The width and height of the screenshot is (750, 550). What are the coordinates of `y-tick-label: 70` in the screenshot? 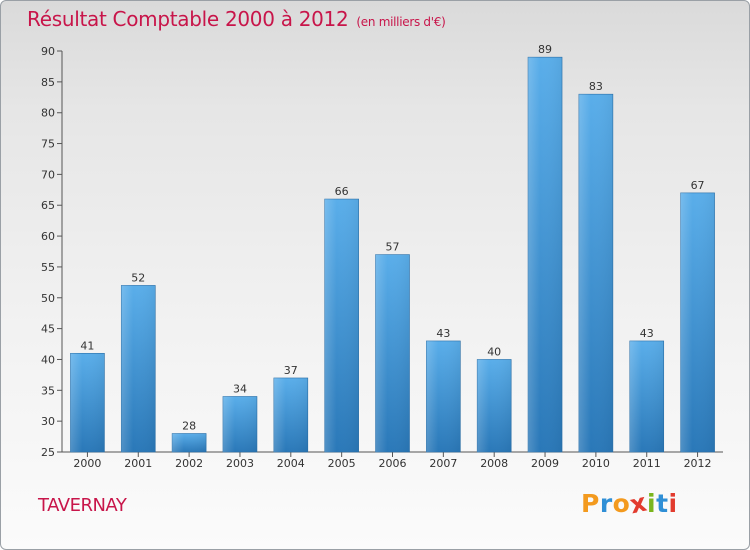 It's located at (48, 174).